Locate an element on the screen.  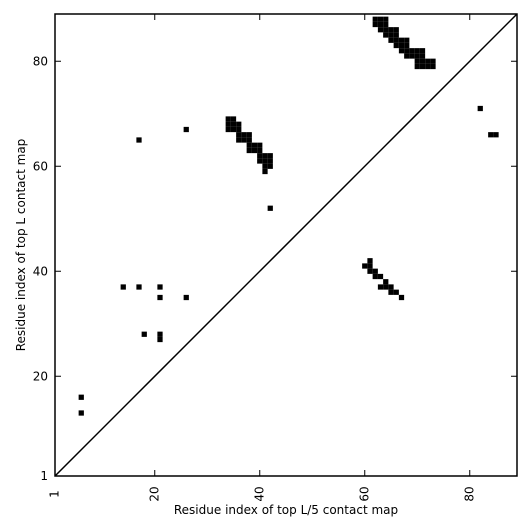
y-tick-label: 60 is located at coordinates (40, 166).